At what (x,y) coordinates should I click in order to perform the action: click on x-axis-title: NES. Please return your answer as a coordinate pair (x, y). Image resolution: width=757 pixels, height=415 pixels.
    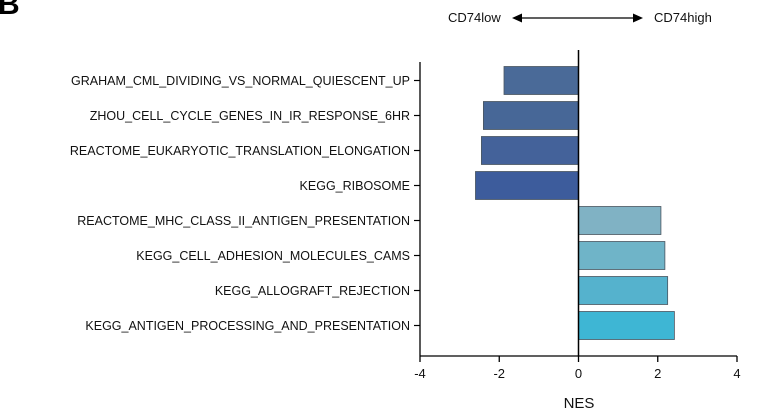
    Looking at the image, I should click on (579, 403).